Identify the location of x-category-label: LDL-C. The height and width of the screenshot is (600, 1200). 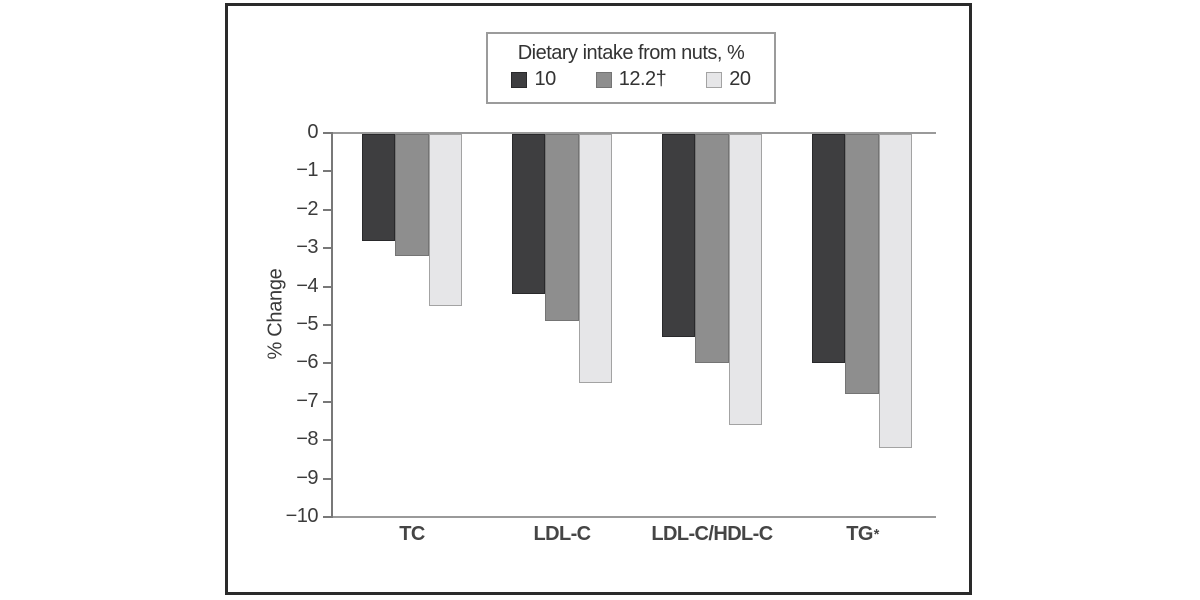
(562, 534).